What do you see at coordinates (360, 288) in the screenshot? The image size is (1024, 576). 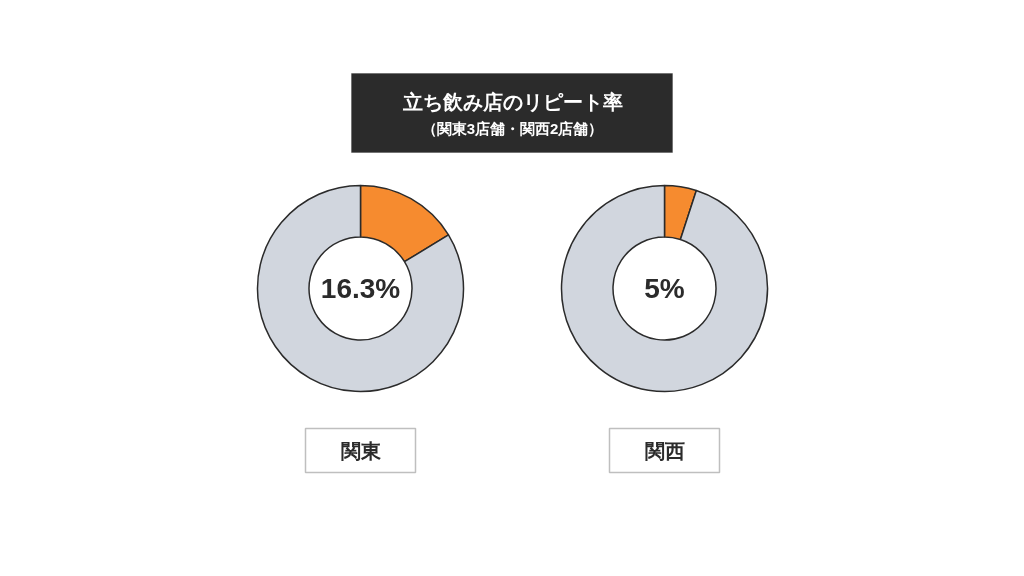 I see `data-label: 16.3%` at bounding box center [360, 288].